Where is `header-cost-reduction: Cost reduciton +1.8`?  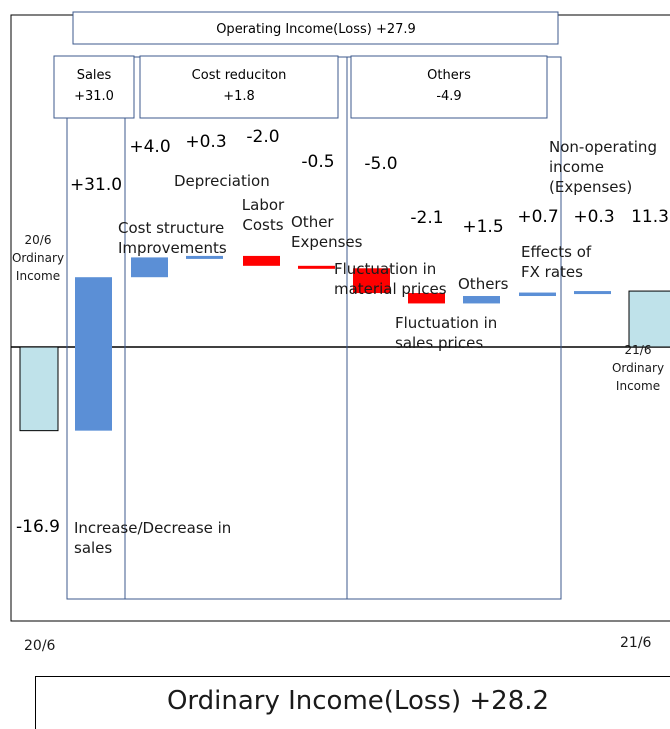 header-cost-reduction: Cost reduciton +1.8 is located at coordinates (239, 87).